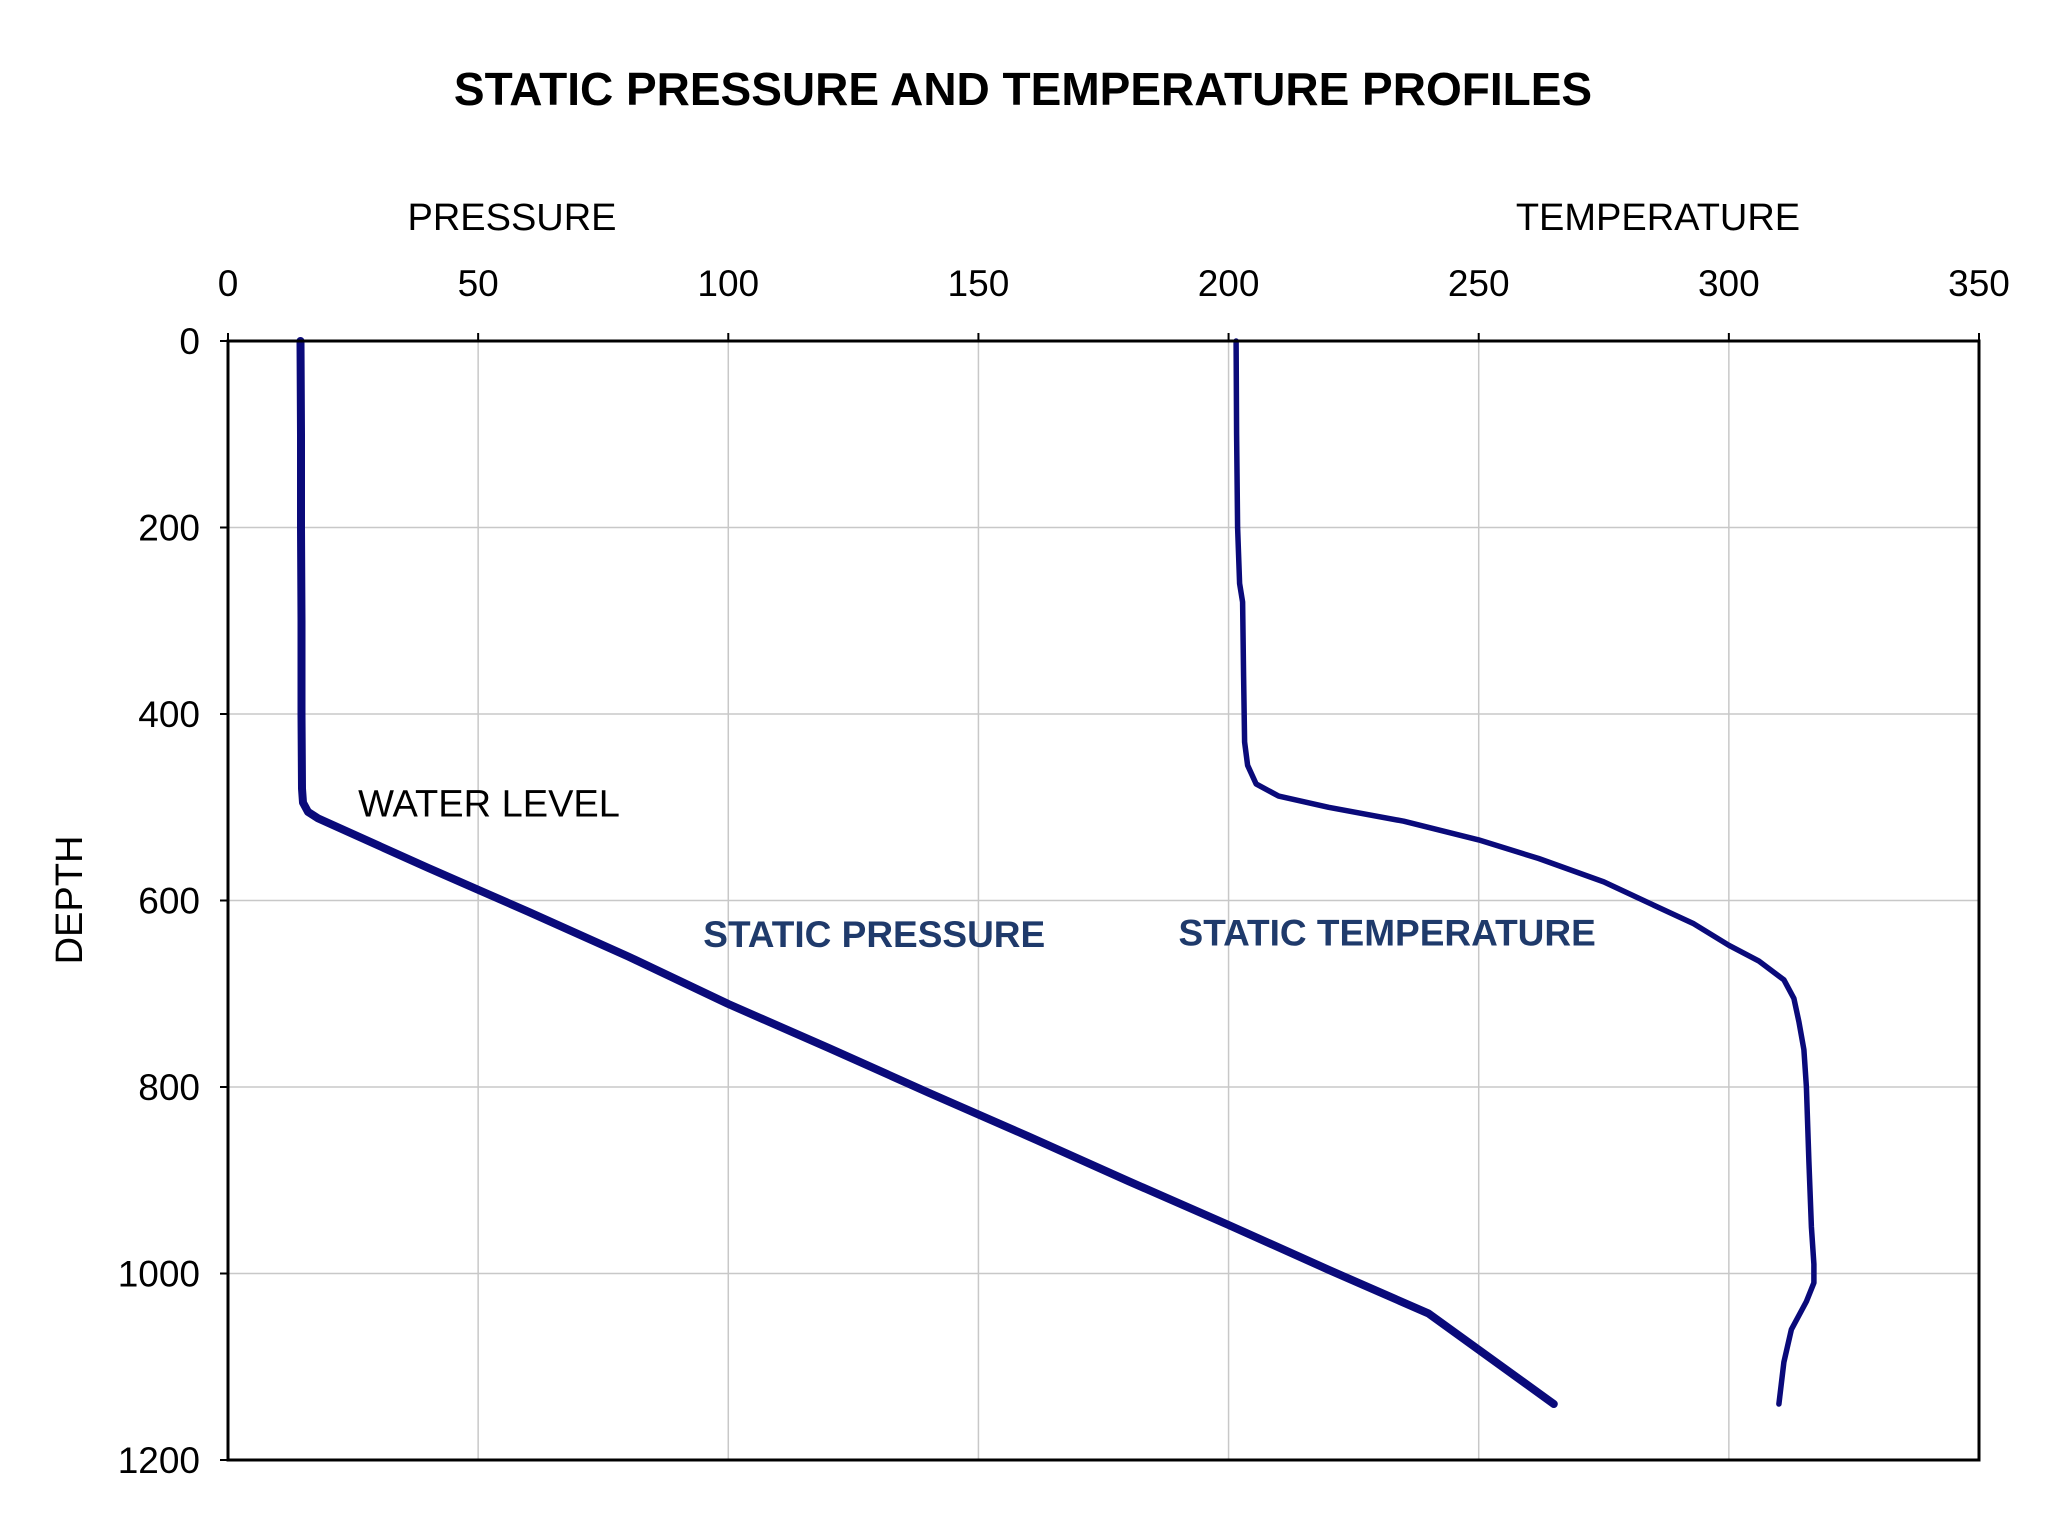 This screenshot has height=1536, width=2048. Describe the element at coordinates (1229, 283) in the screenshot. I see `x-tick-label: 200` at that location.